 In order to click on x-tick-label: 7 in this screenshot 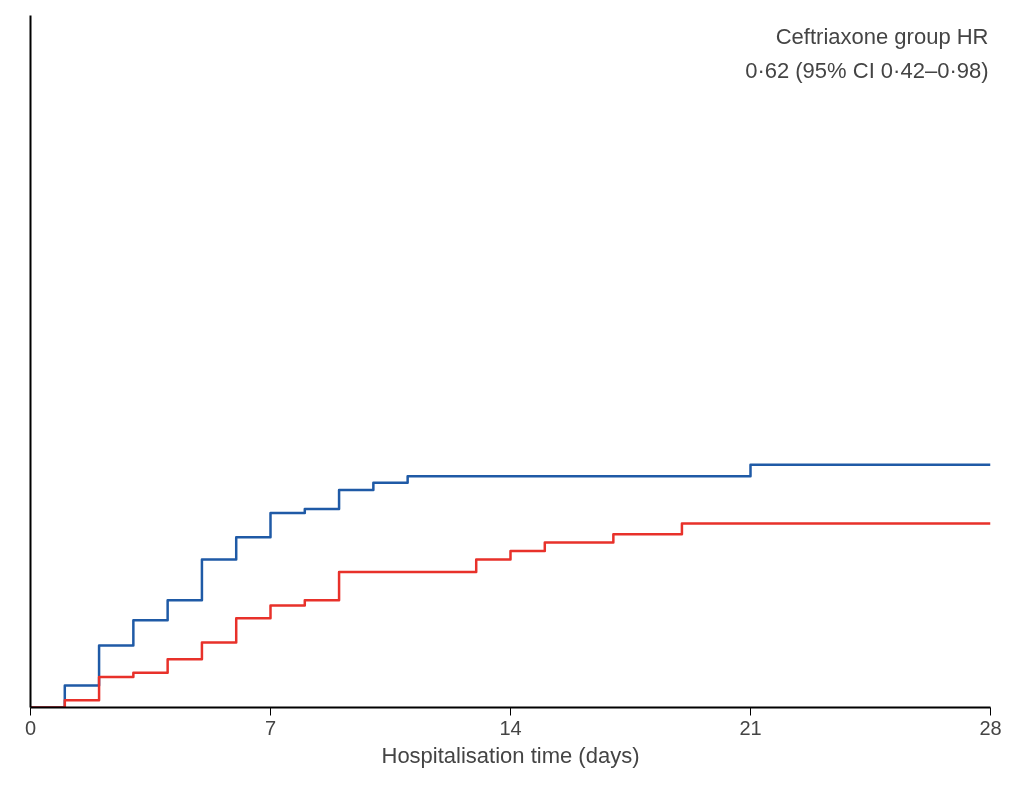, I will do `click(270, 727)`.